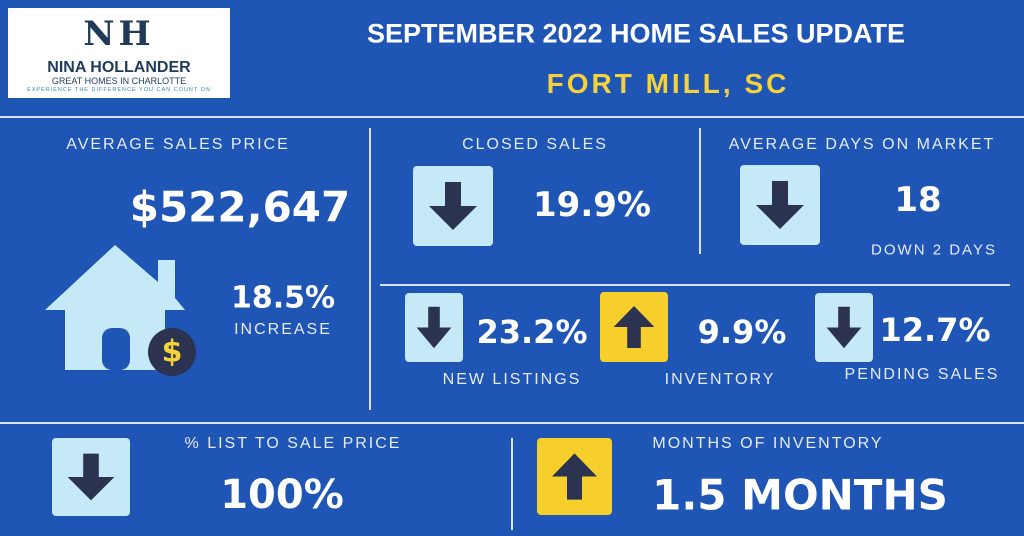 This screenshot has width=1024, height=536. Describe the element at coordinates (668, 83) in the screenshot. I see `location: FORT MILL, SC` at that location.